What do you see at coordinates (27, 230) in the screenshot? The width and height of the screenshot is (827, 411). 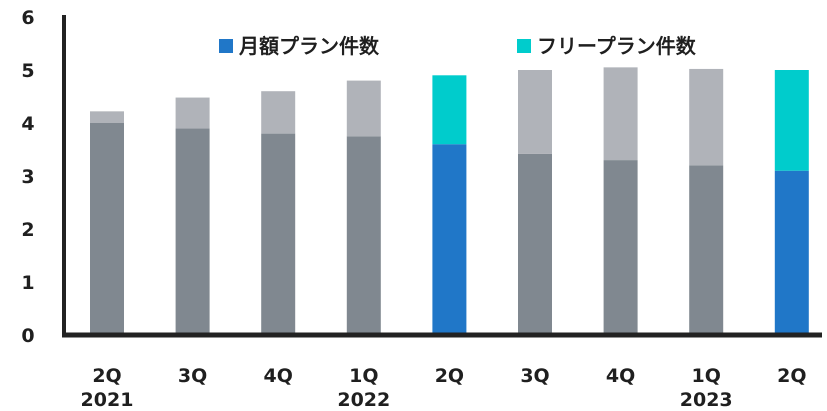 I see `y-tick-label: 2` at bounding box center [27, 230].